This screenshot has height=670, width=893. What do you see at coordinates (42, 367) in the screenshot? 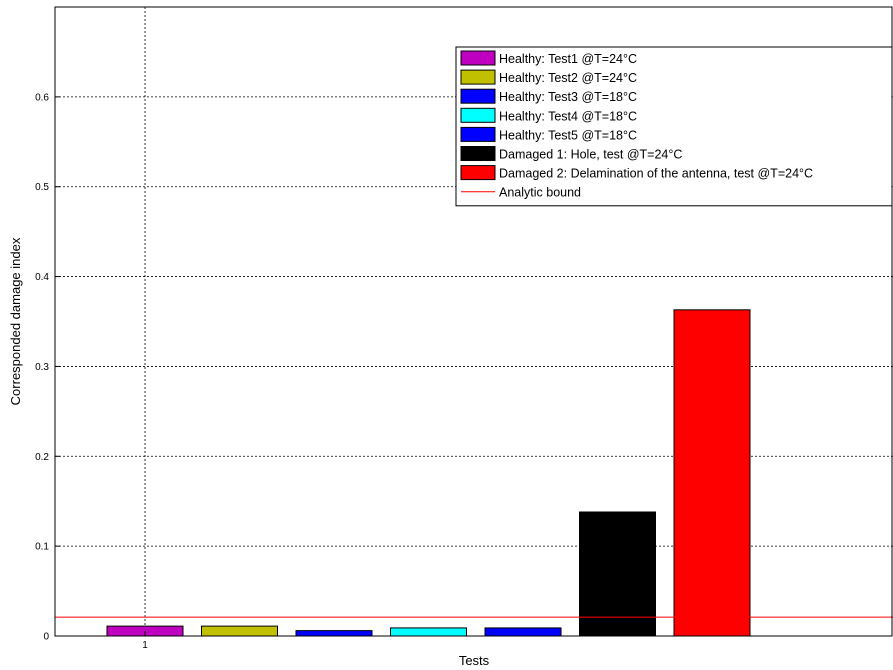
I see `y-tick-label: 0.3` at bounding box center [42, 367].